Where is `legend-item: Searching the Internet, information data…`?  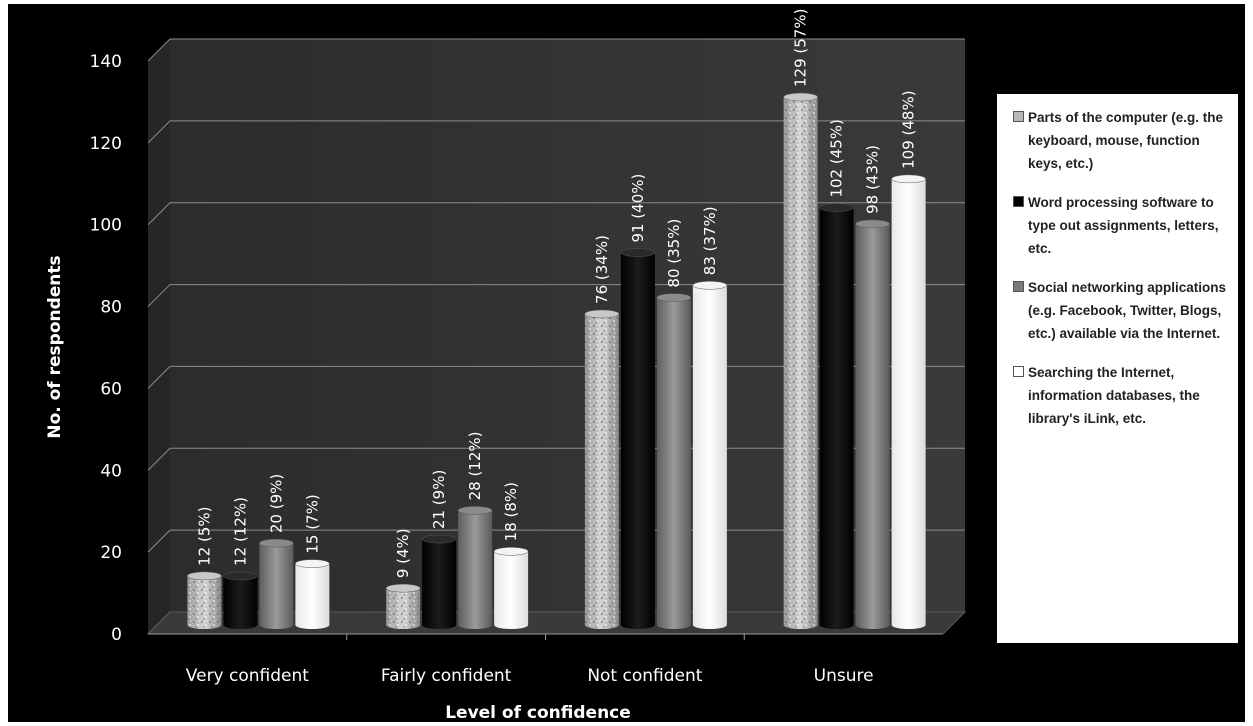 legend-item: Searching the Internet, information data… is located at coordinates (1120, 395).